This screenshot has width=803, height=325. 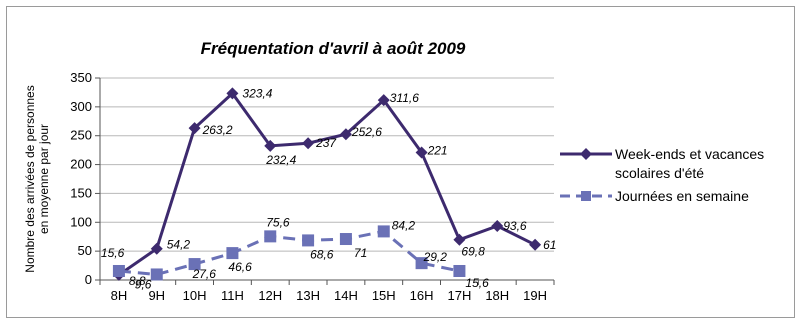 I want to click on data-label: 311,6, so click(x=404, y=98).